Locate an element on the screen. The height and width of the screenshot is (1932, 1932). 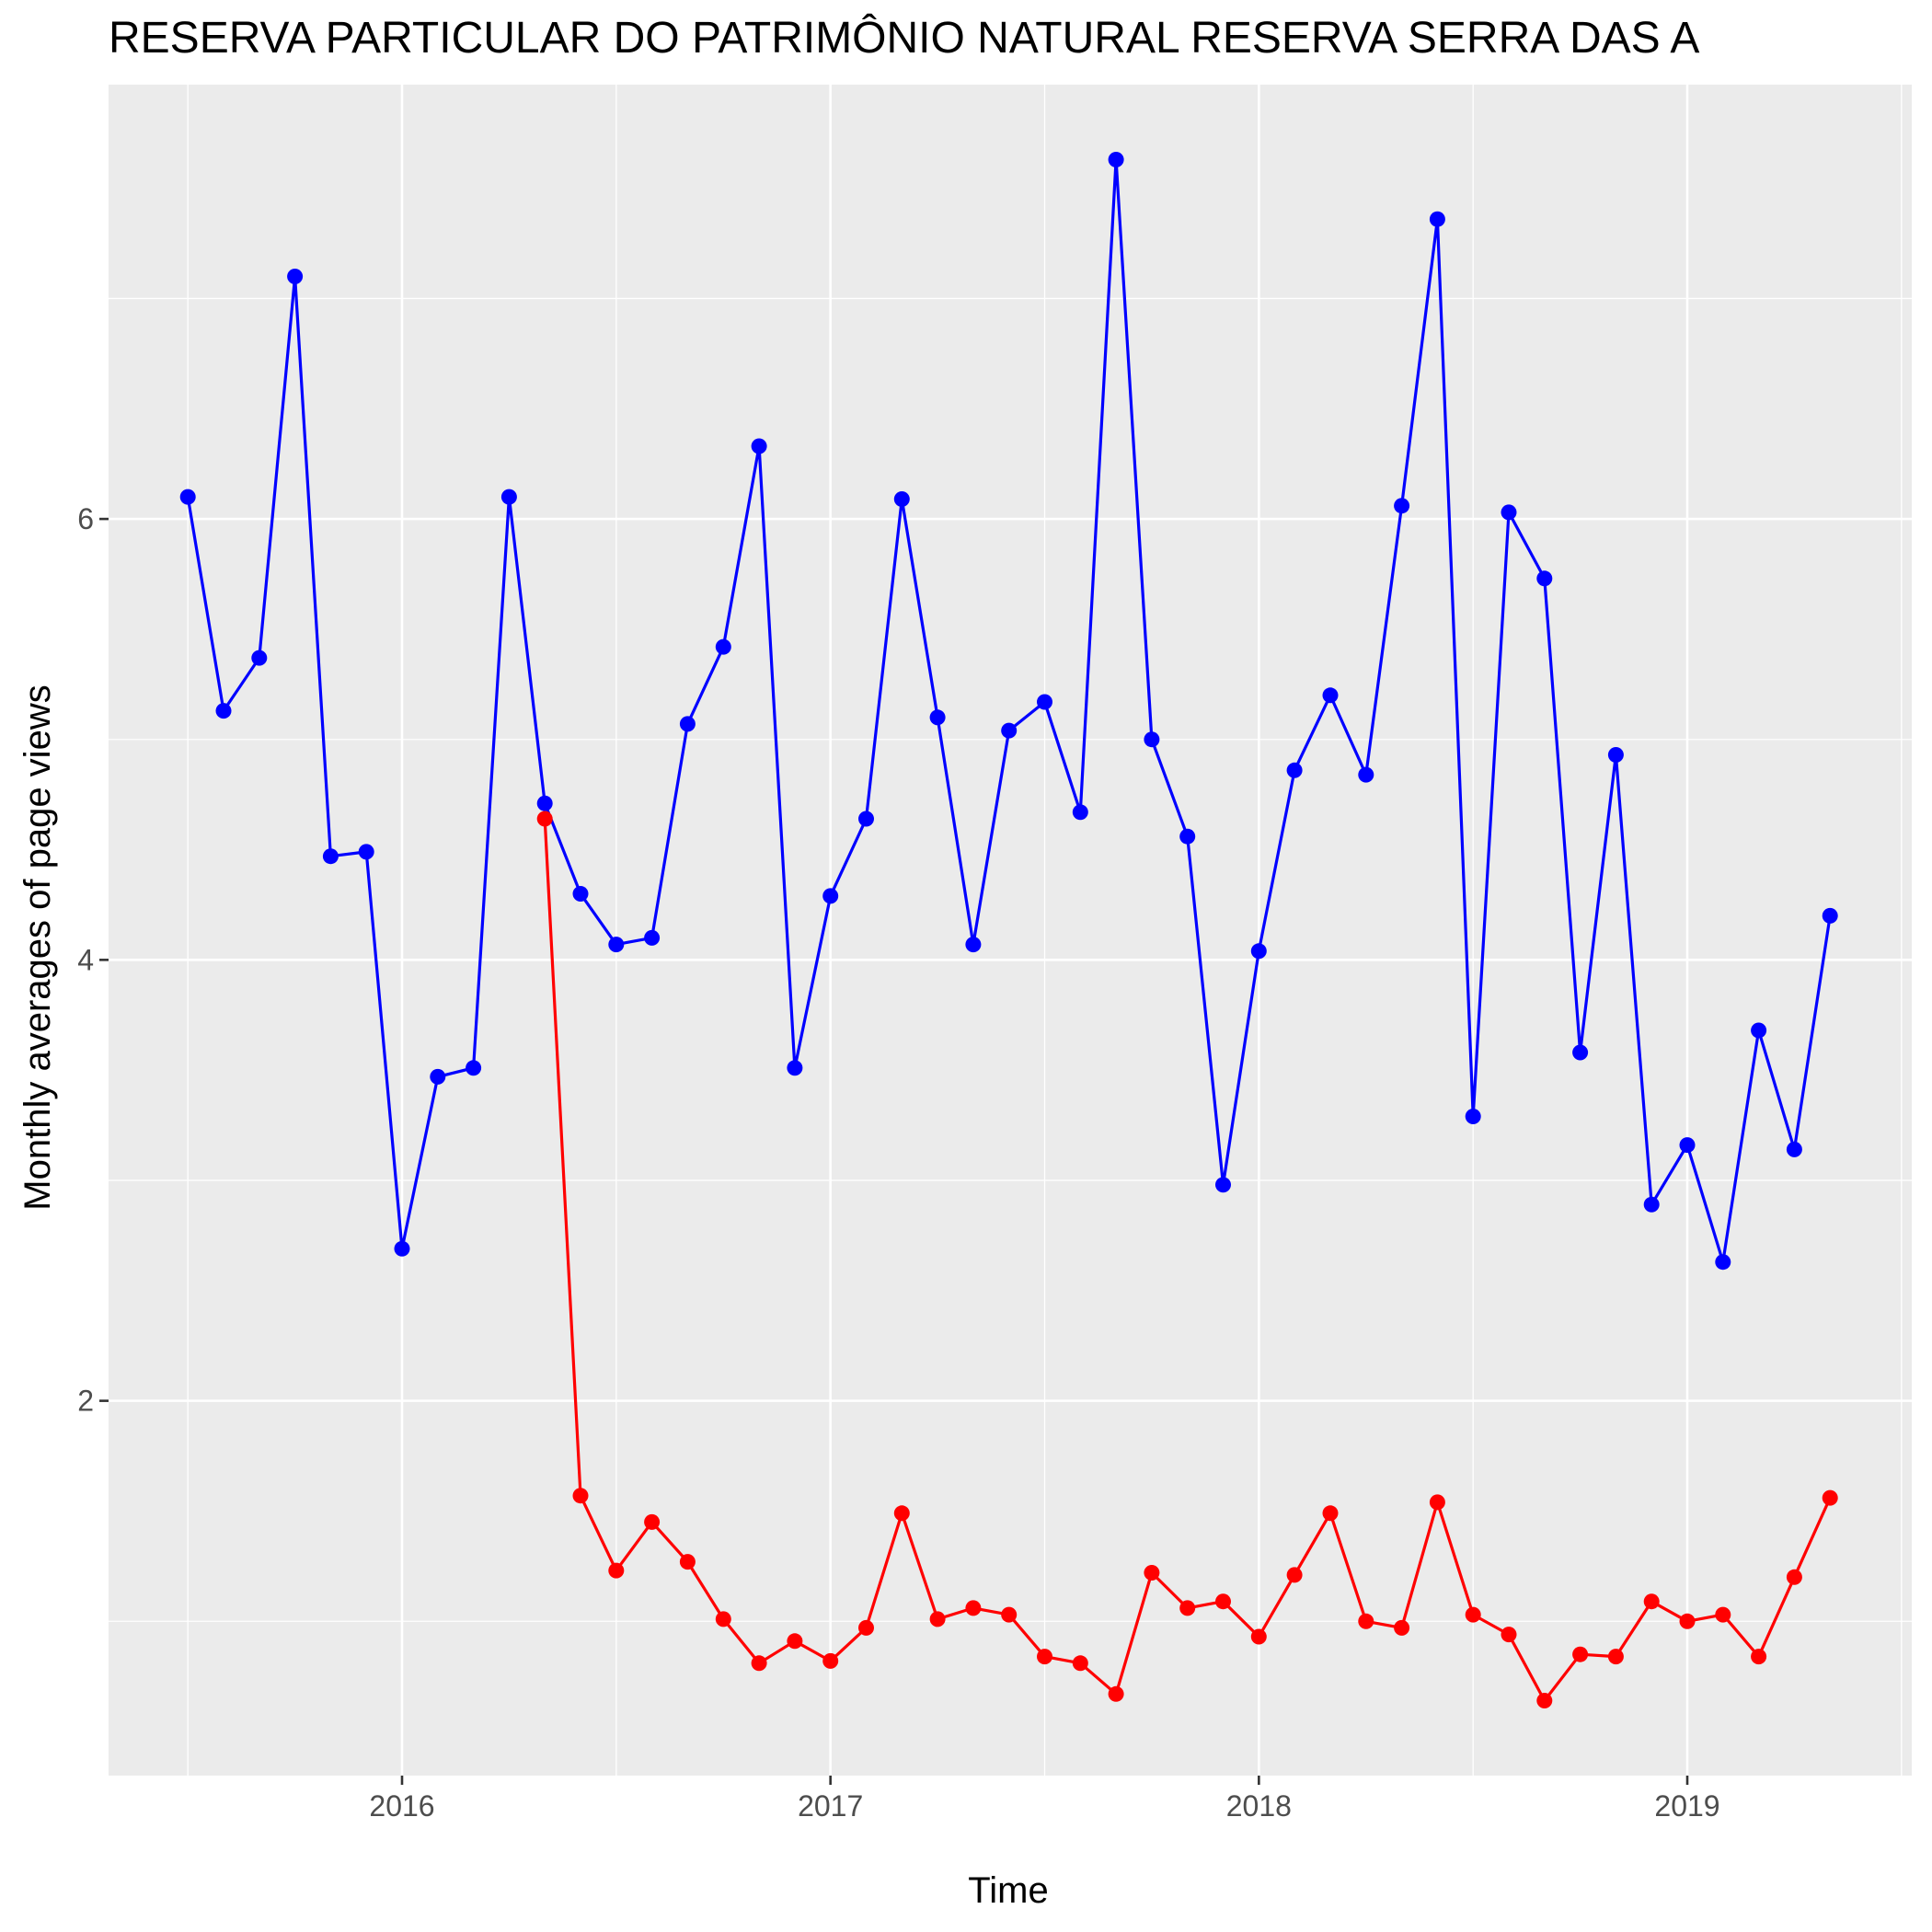
x-tick-label: 2019 is located at coordinates (1686, 1806).